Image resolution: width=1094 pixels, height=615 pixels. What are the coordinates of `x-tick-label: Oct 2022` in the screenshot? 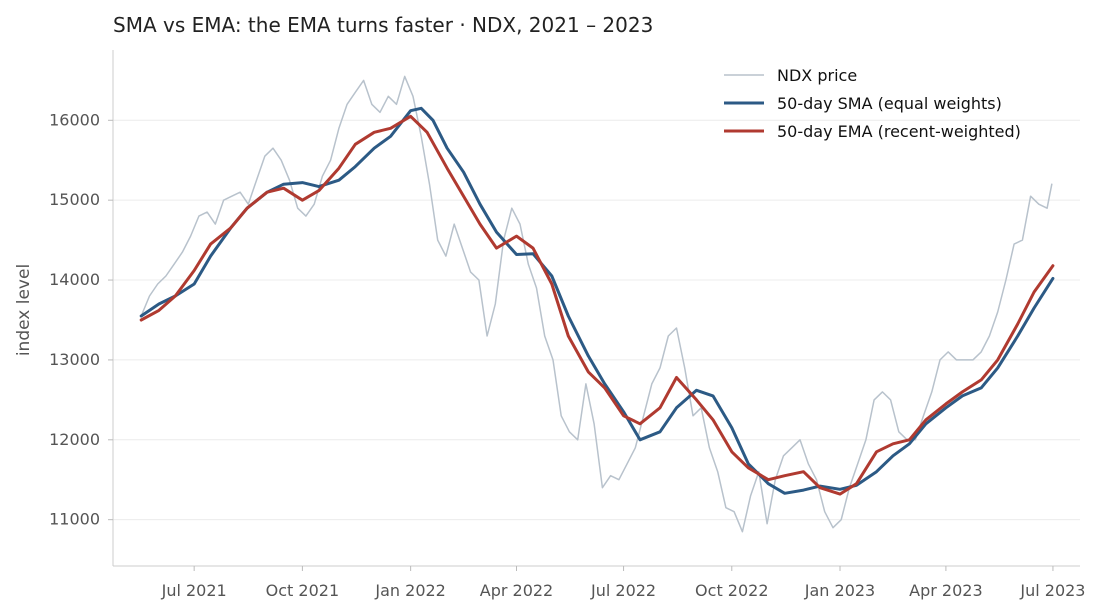 It's located at (731, 590).